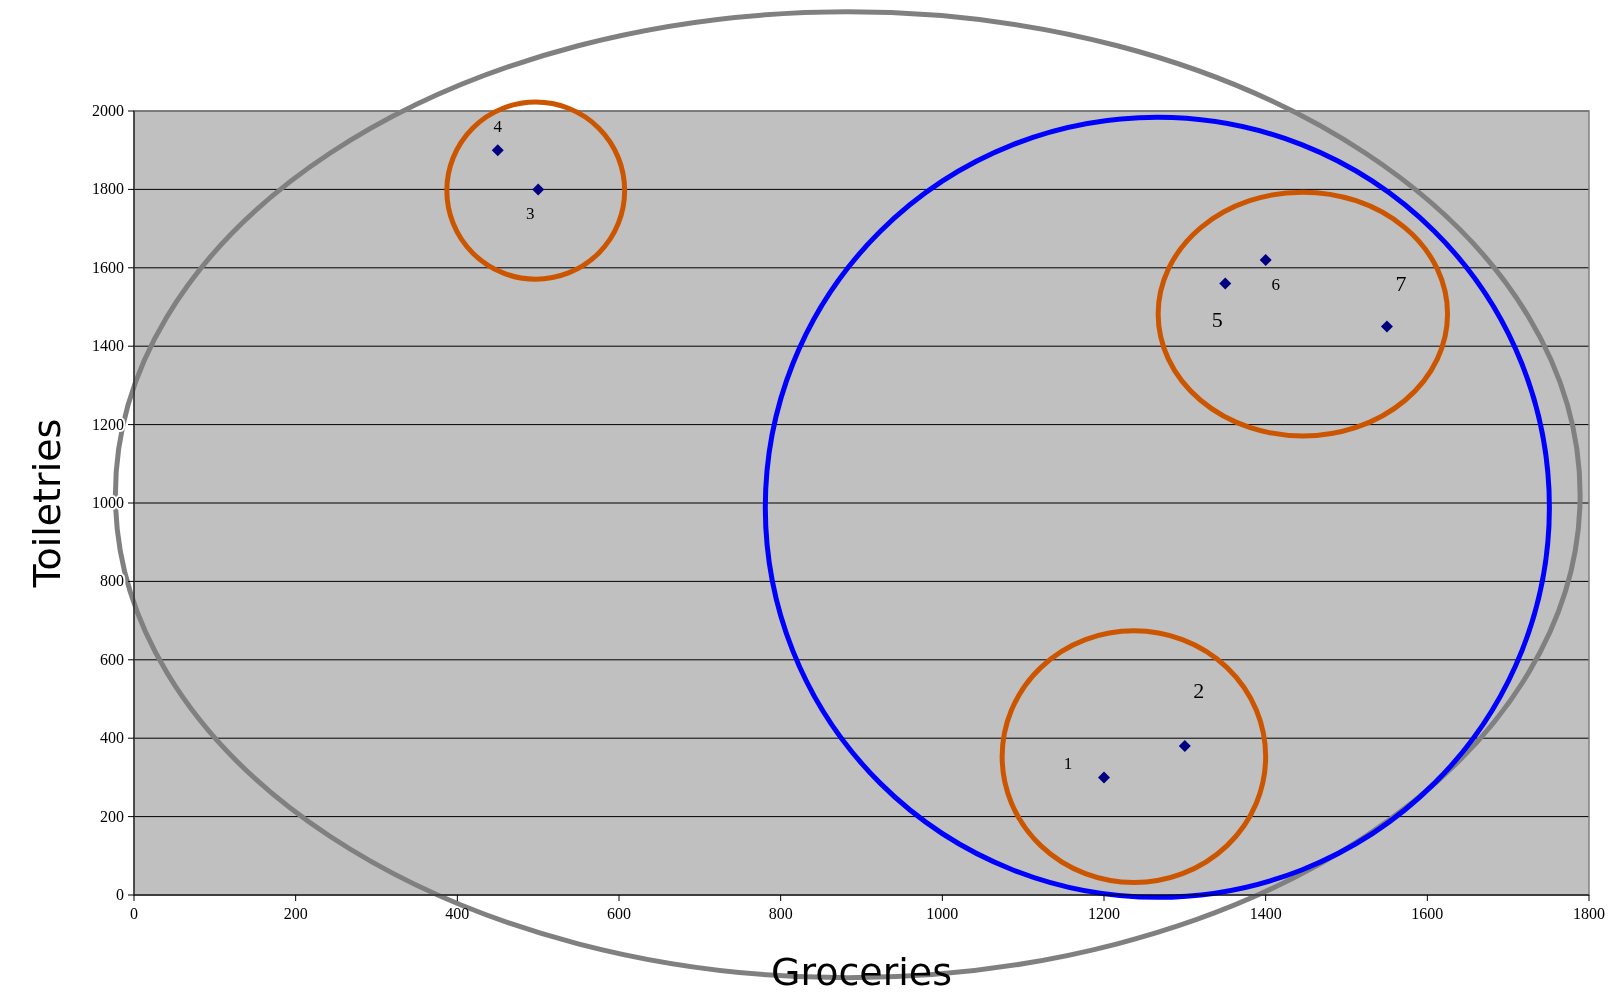 The image size is (1618, 1001). What do you see at coordinates (108, 424) in the screenshot?
I see `y-tick-label: 1200` at bounding box center [108, 424].